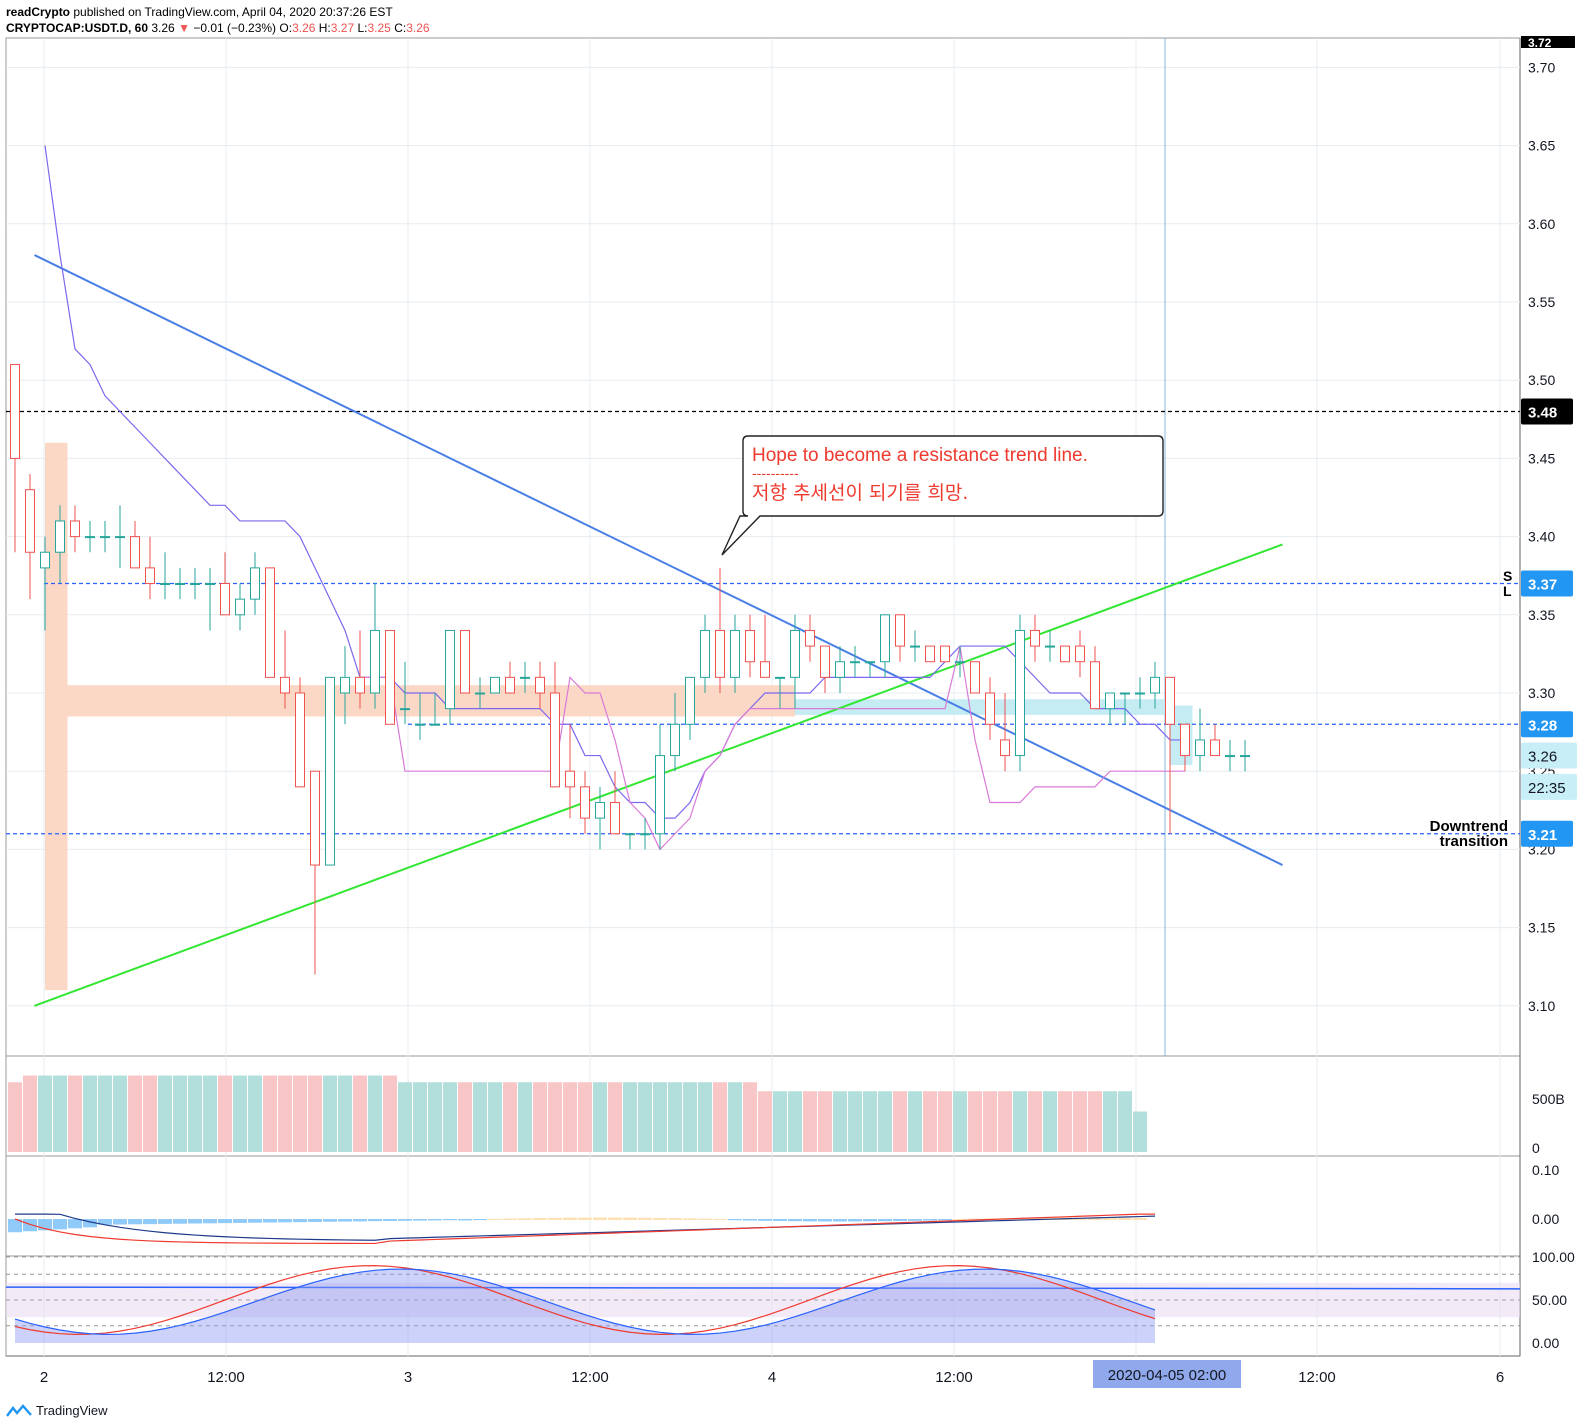 The image size is (1594, 1428). I want to click on crosshair-time-label: 2020-04-05 02:00, so click(1167, 1375).